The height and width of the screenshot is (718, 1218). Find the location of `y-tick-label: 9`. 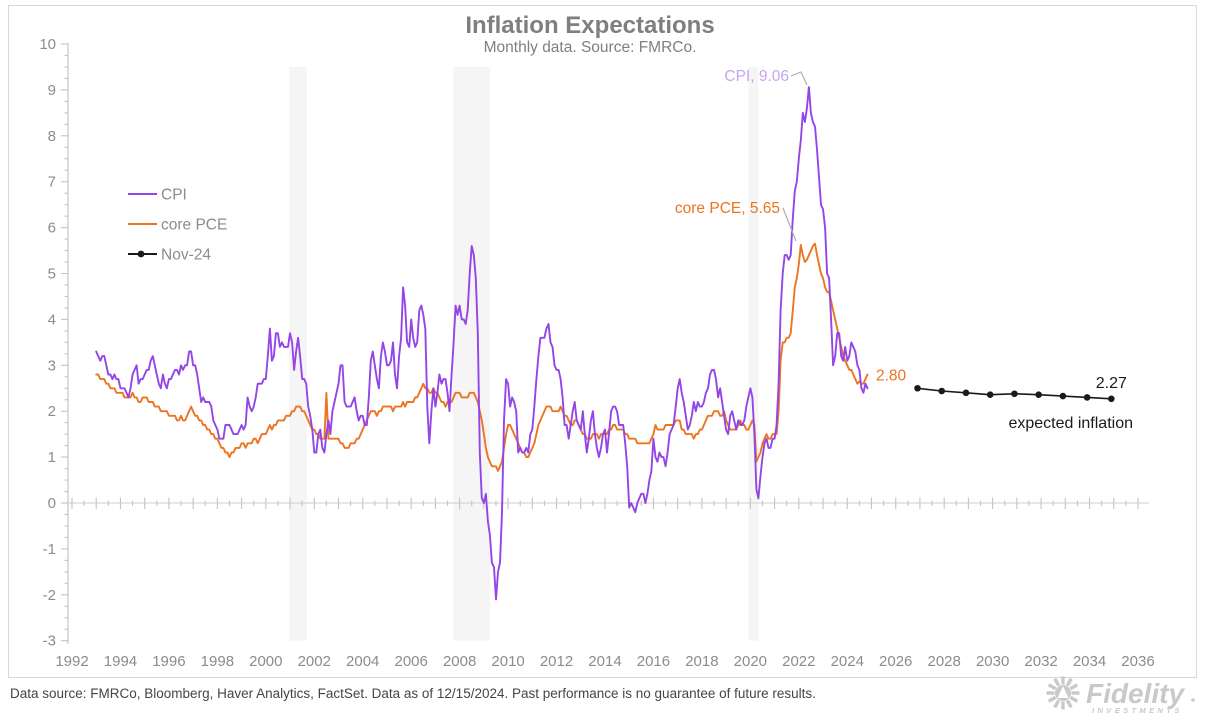

y-tick-label: 9 is located at coordinates (52, 90).